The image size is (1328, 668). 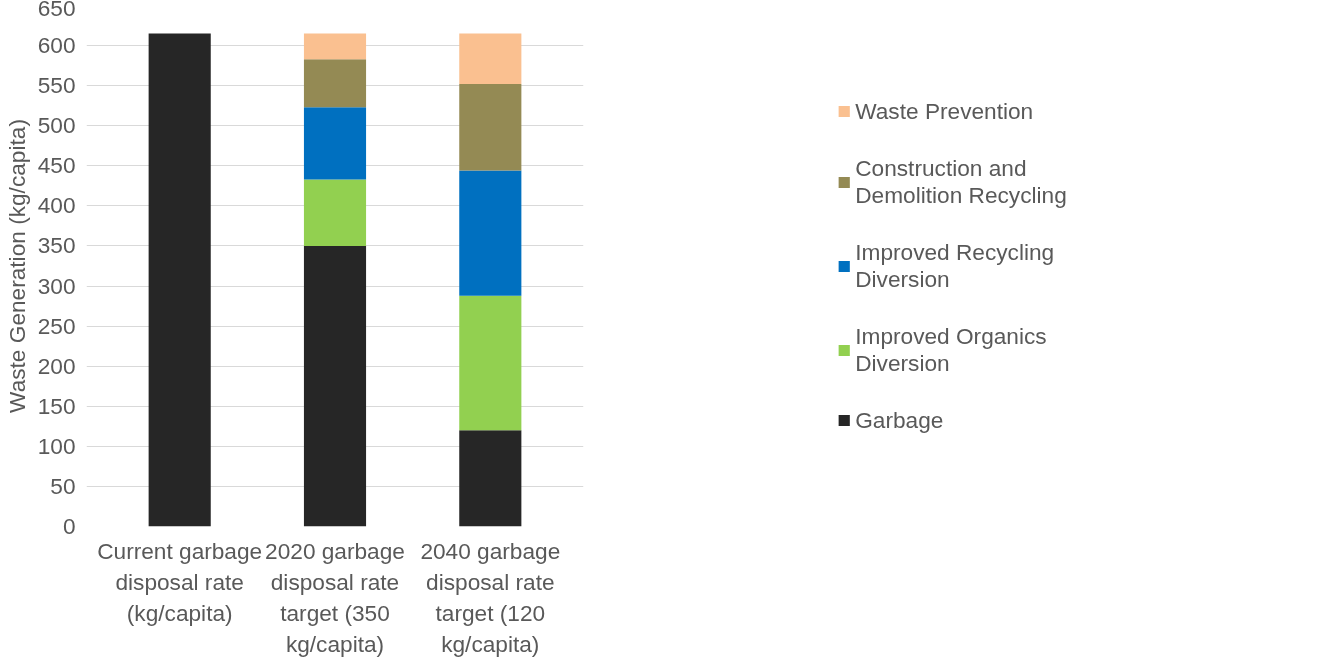 I want to click on legend-label: Construction and Demolition Recycling, so click(x=961, y=181).